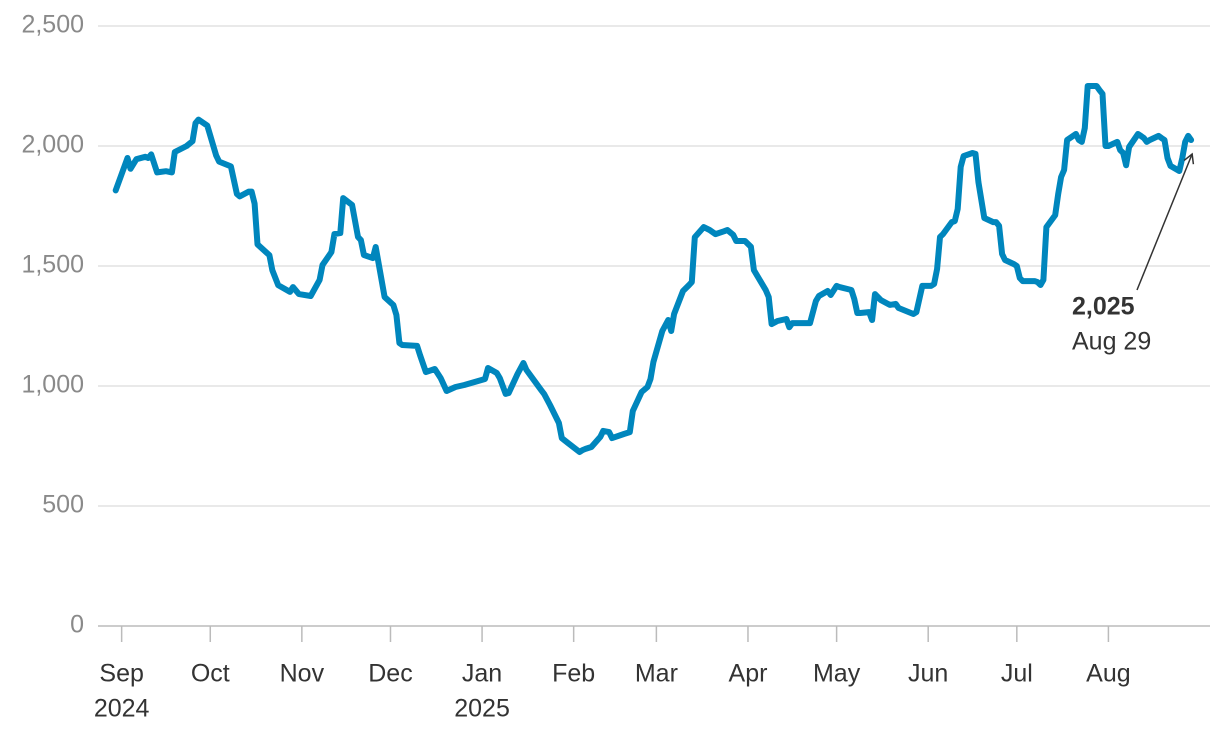 This screenshot has width=1220, height=734. Describe the element at coordinates (121, 674) in the screenshot. I see `x-tick-label: Sep` at that location.